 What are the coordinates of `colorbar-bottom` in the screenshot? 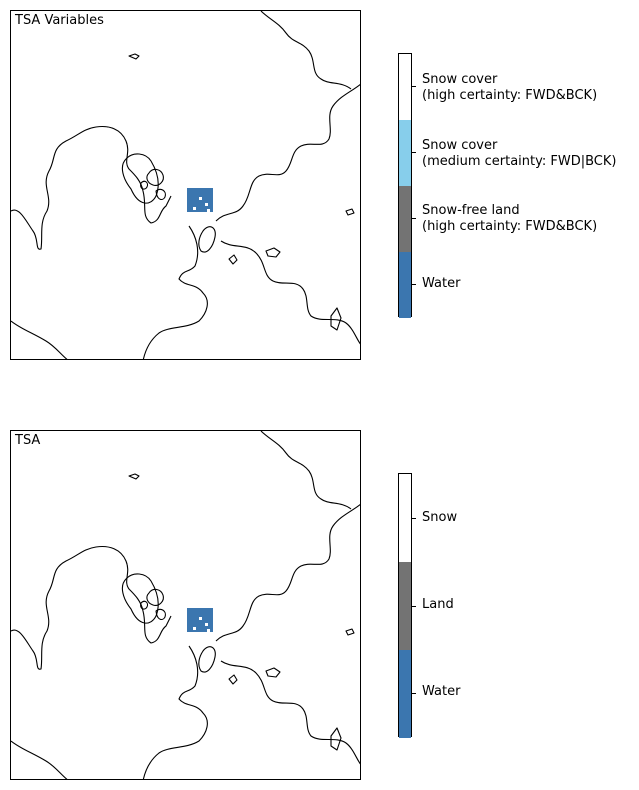 It's located at (407, 605).